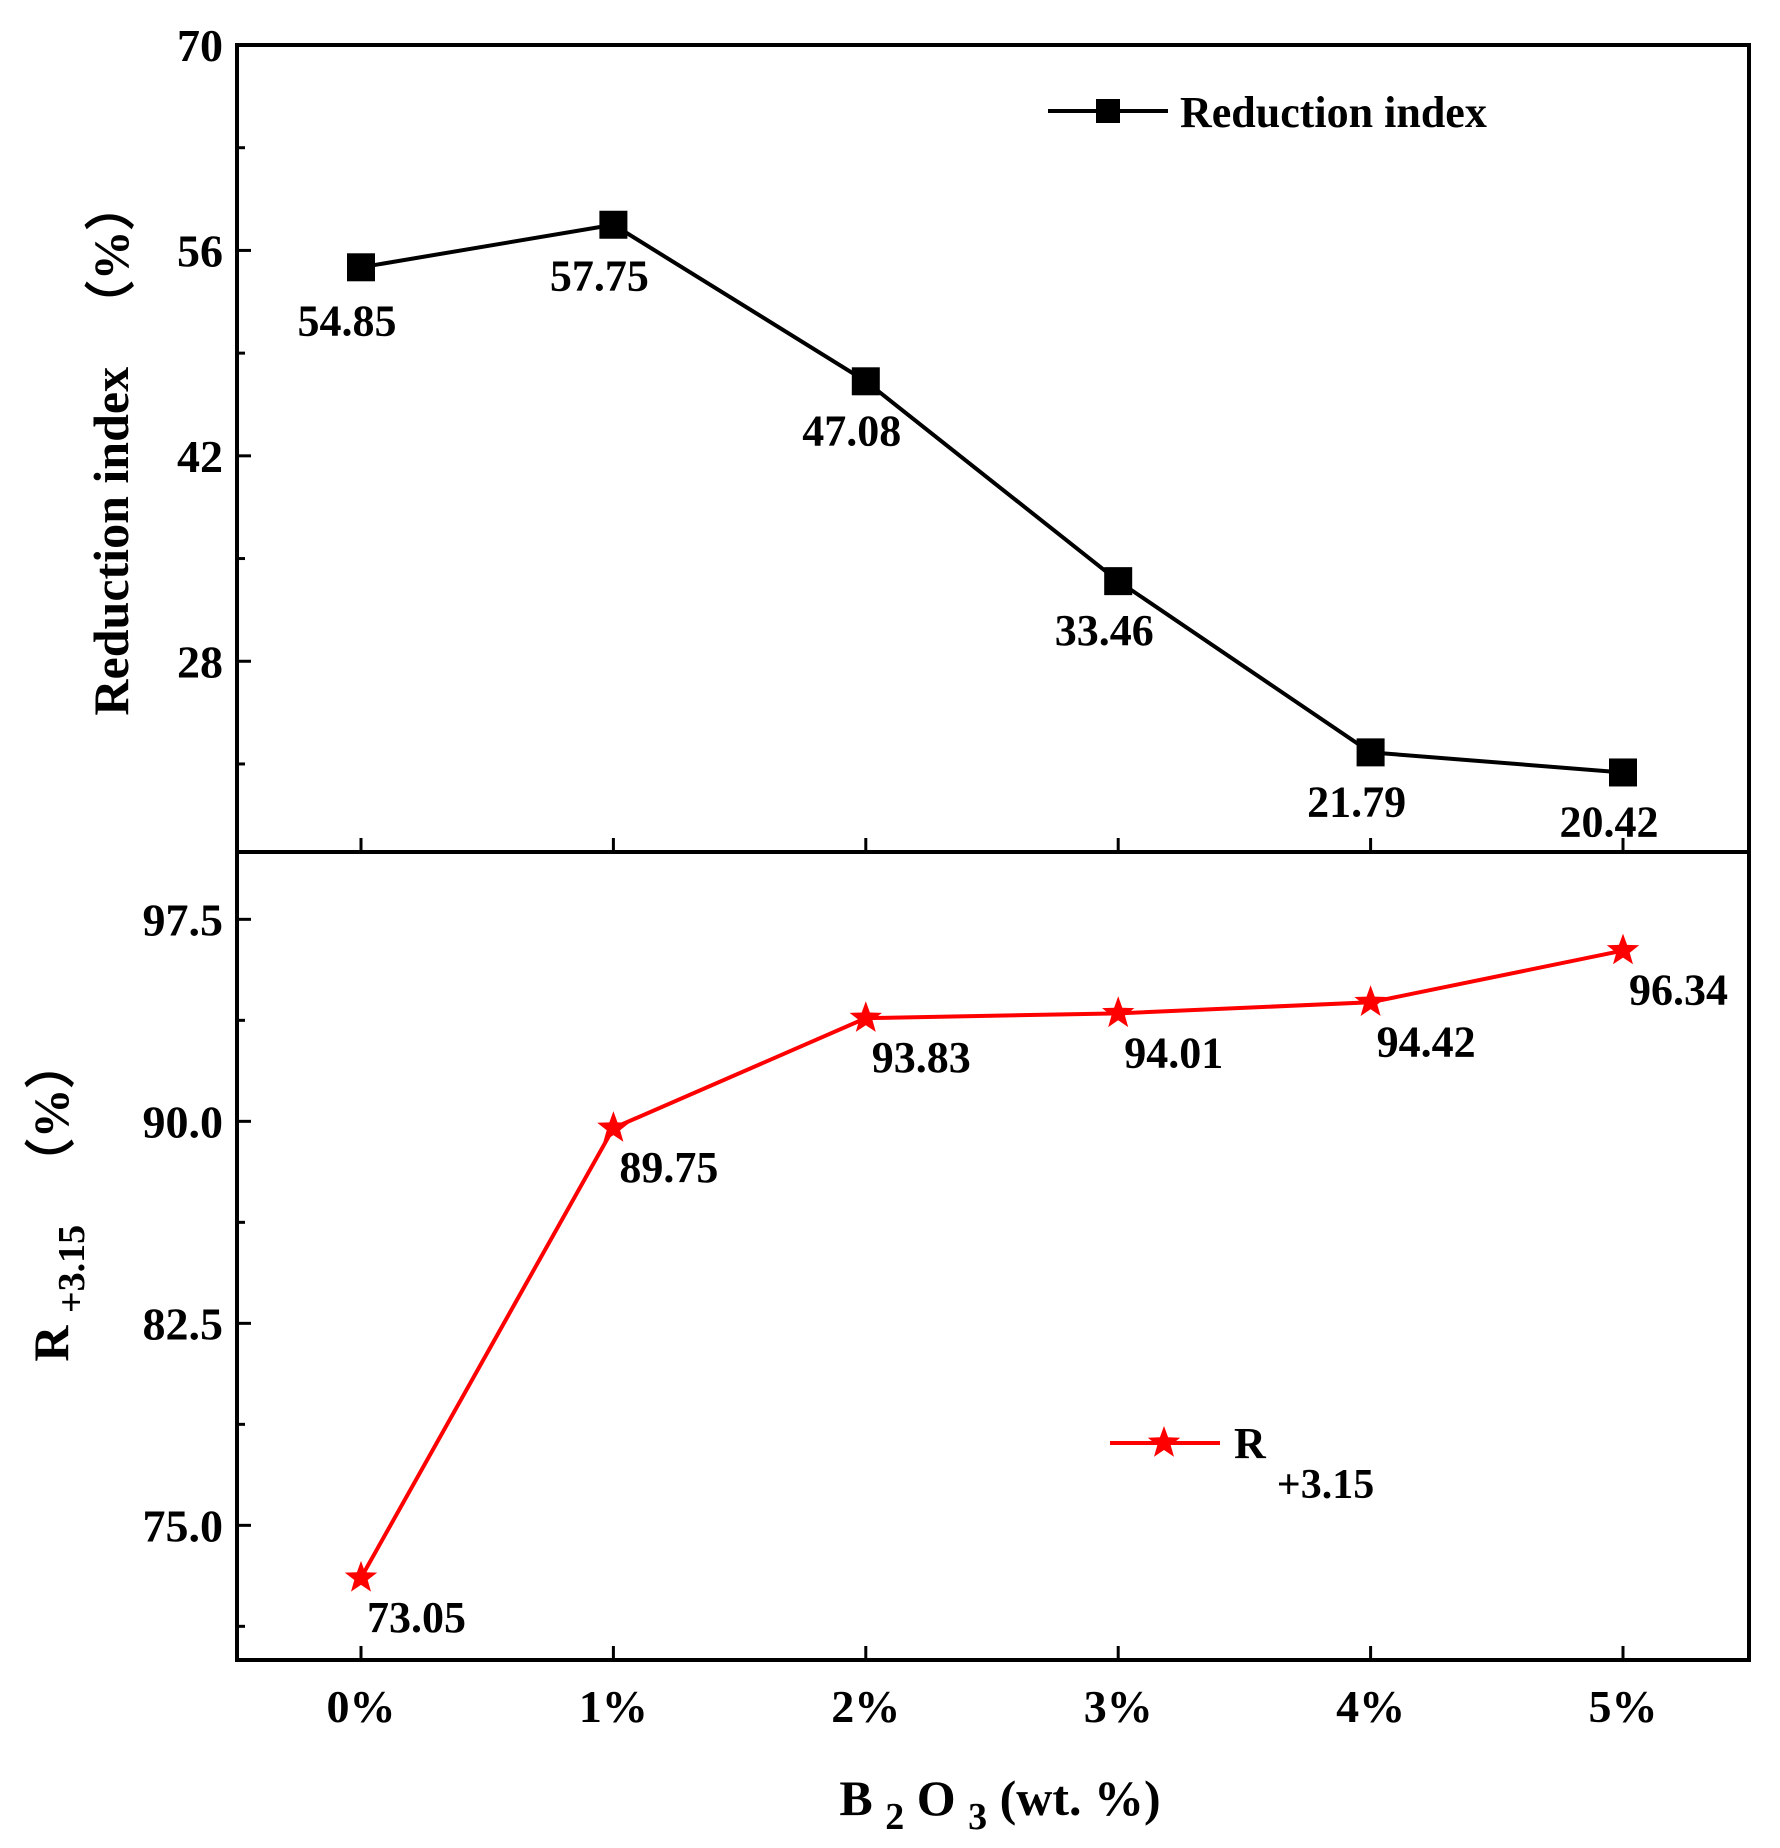 This screenshot has height=1848, width=1780. What do you see at coordinates (921, 1057) in the screenshot?
I see `r315-data-label: 93.83` at bounding box center [921, 1057].